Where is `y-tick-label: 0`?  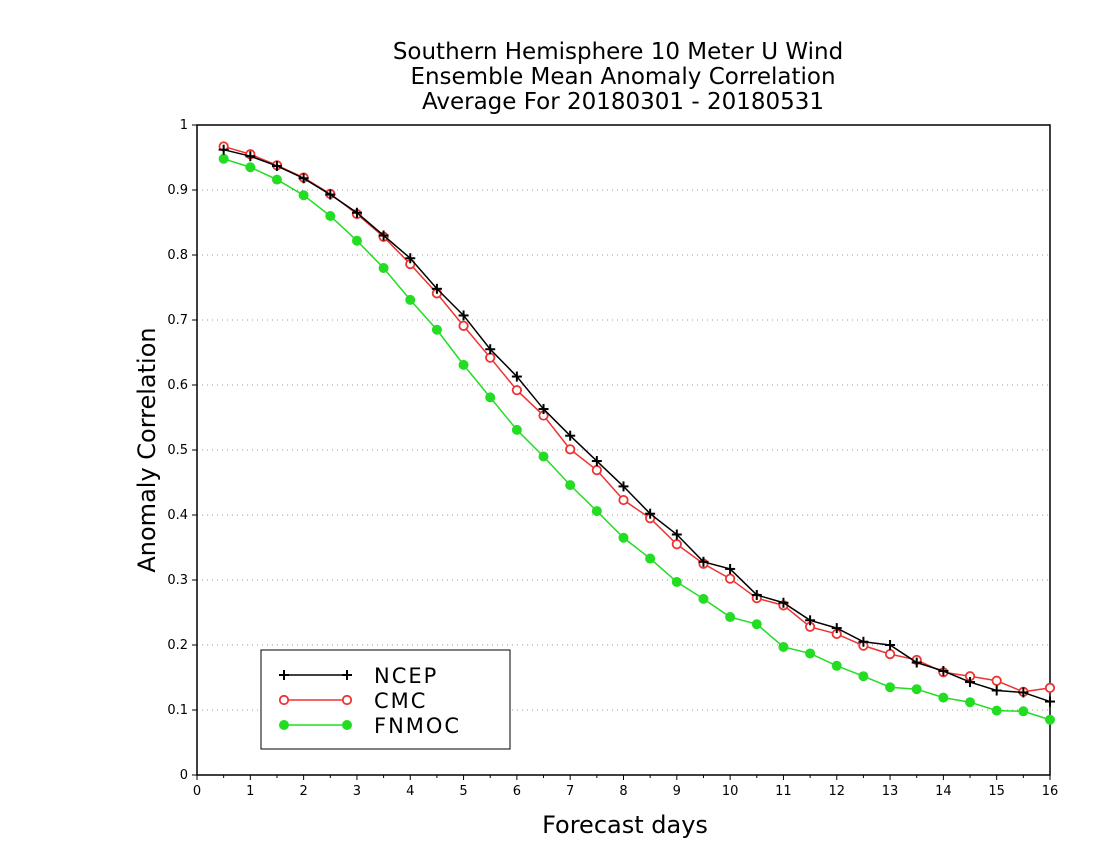 y-tick-label: 0 is located at coordinates (184, 775).